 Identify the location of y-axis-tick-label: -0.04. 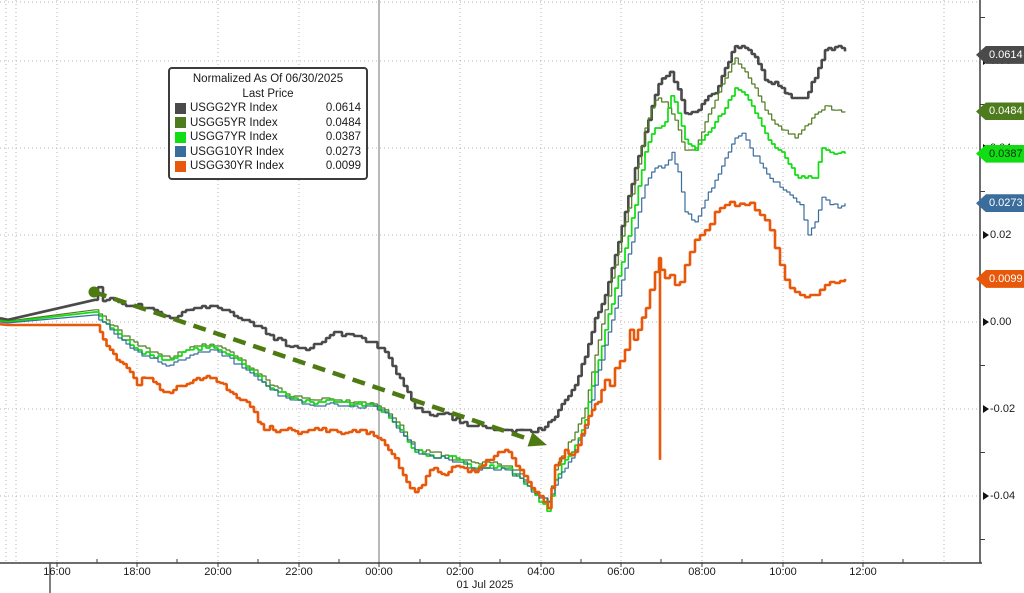
(999, 496).